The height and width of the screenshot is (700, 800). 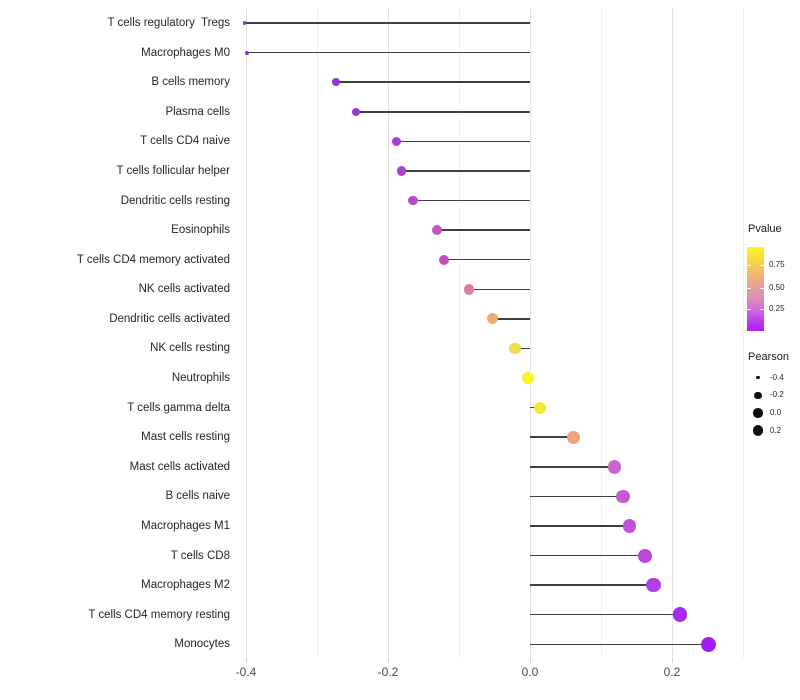 What do you see at coordinates (190, 82) in the screenshot?
I see `category-label: B cells memory` at bounding box center [190, 82].